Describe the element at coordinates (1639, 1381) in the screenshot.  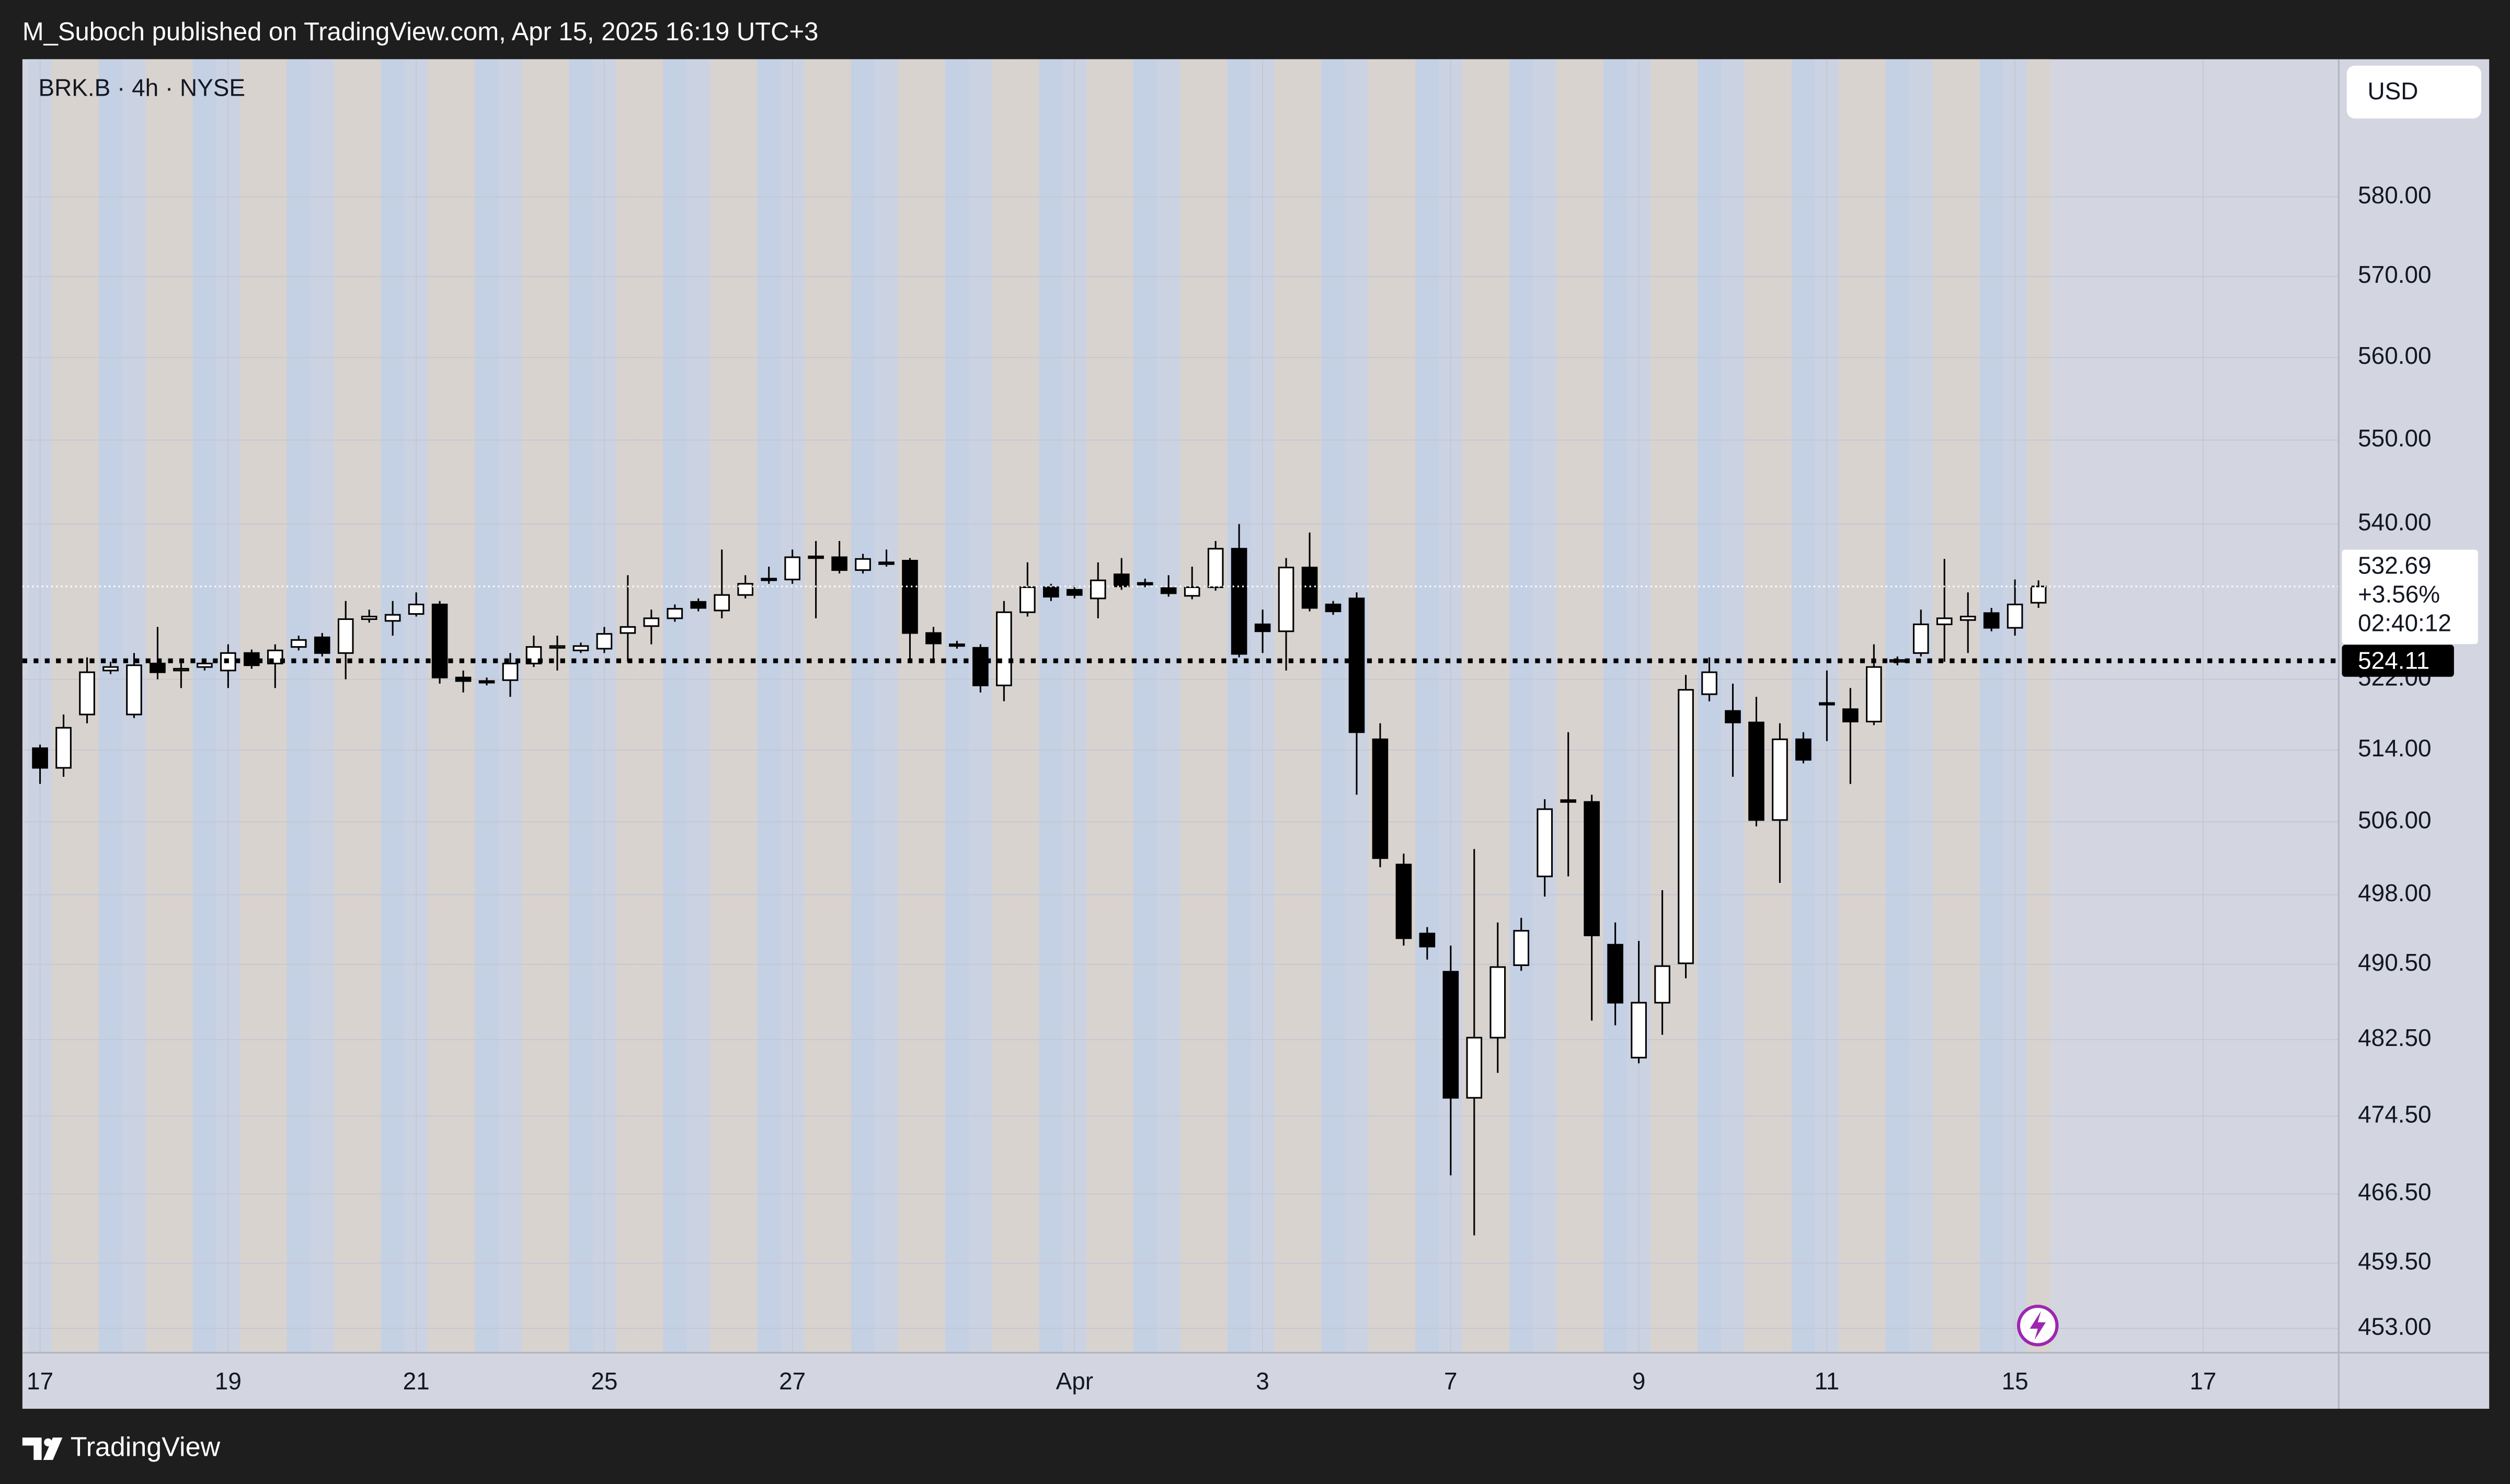
I see `x-tick-label: 9` at that location.